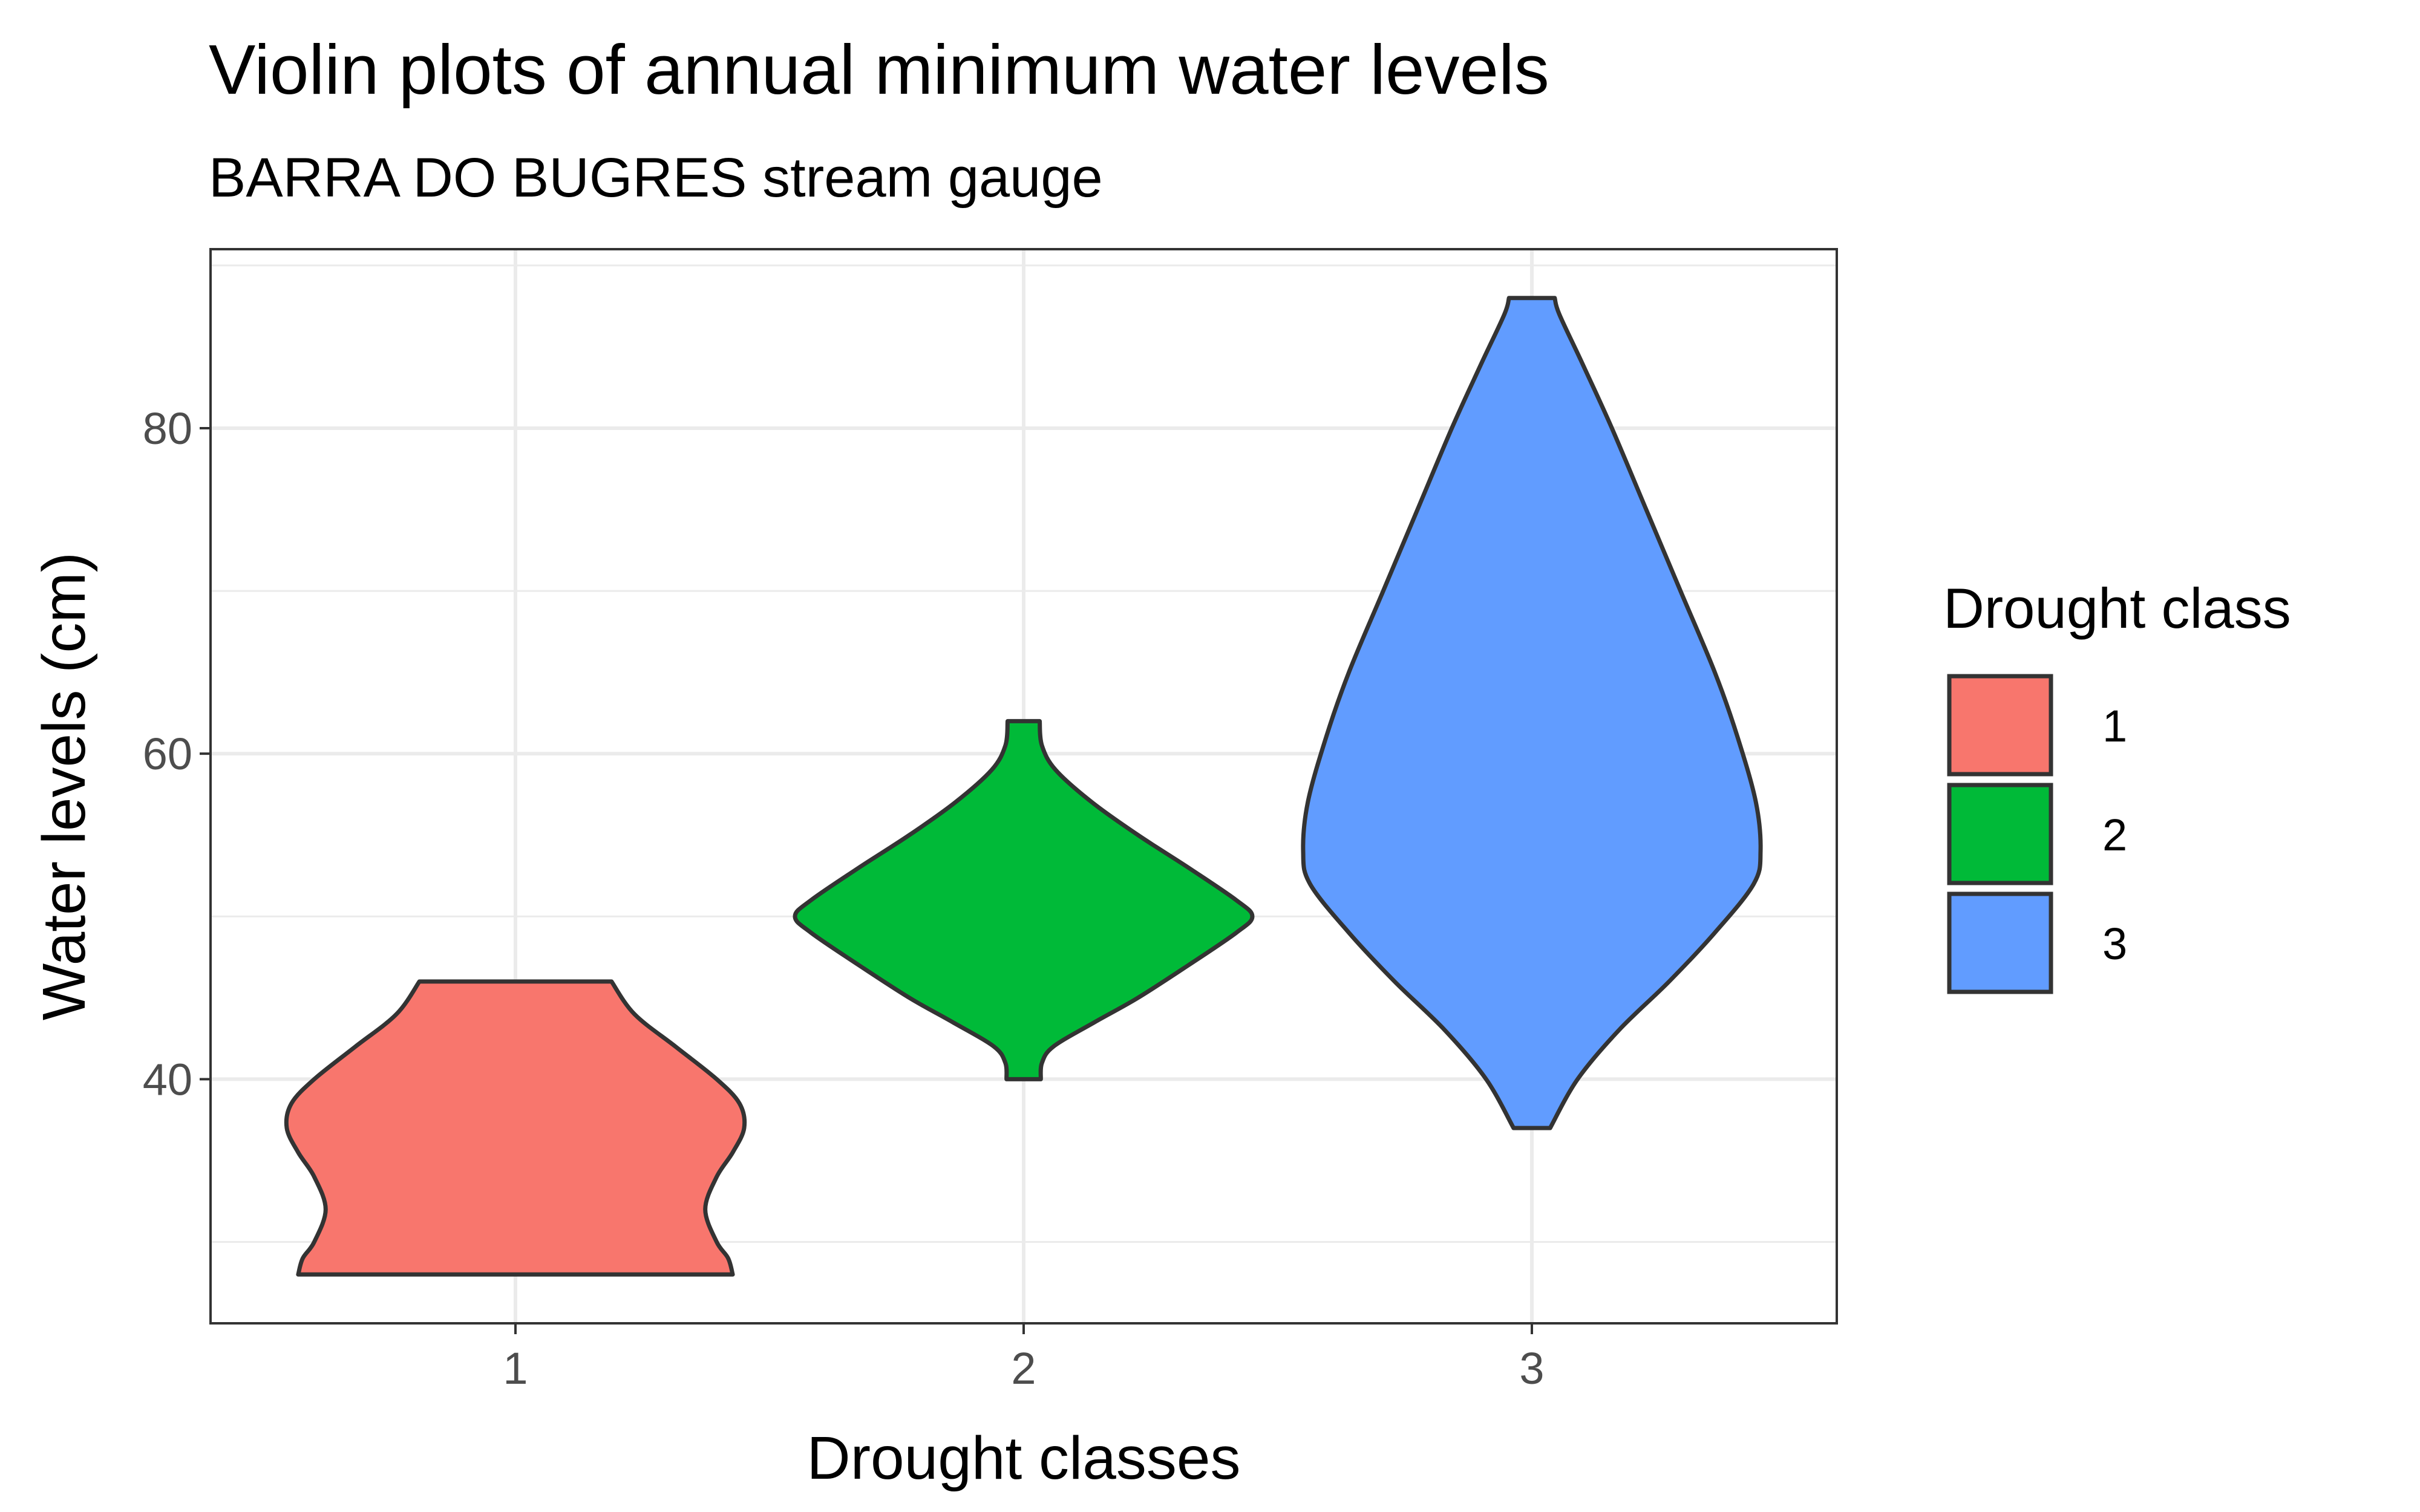 The height and width of the screenshot is (1512, 2420). I want to click on y-axis-title: Water levels (cm), so click(64, 786).